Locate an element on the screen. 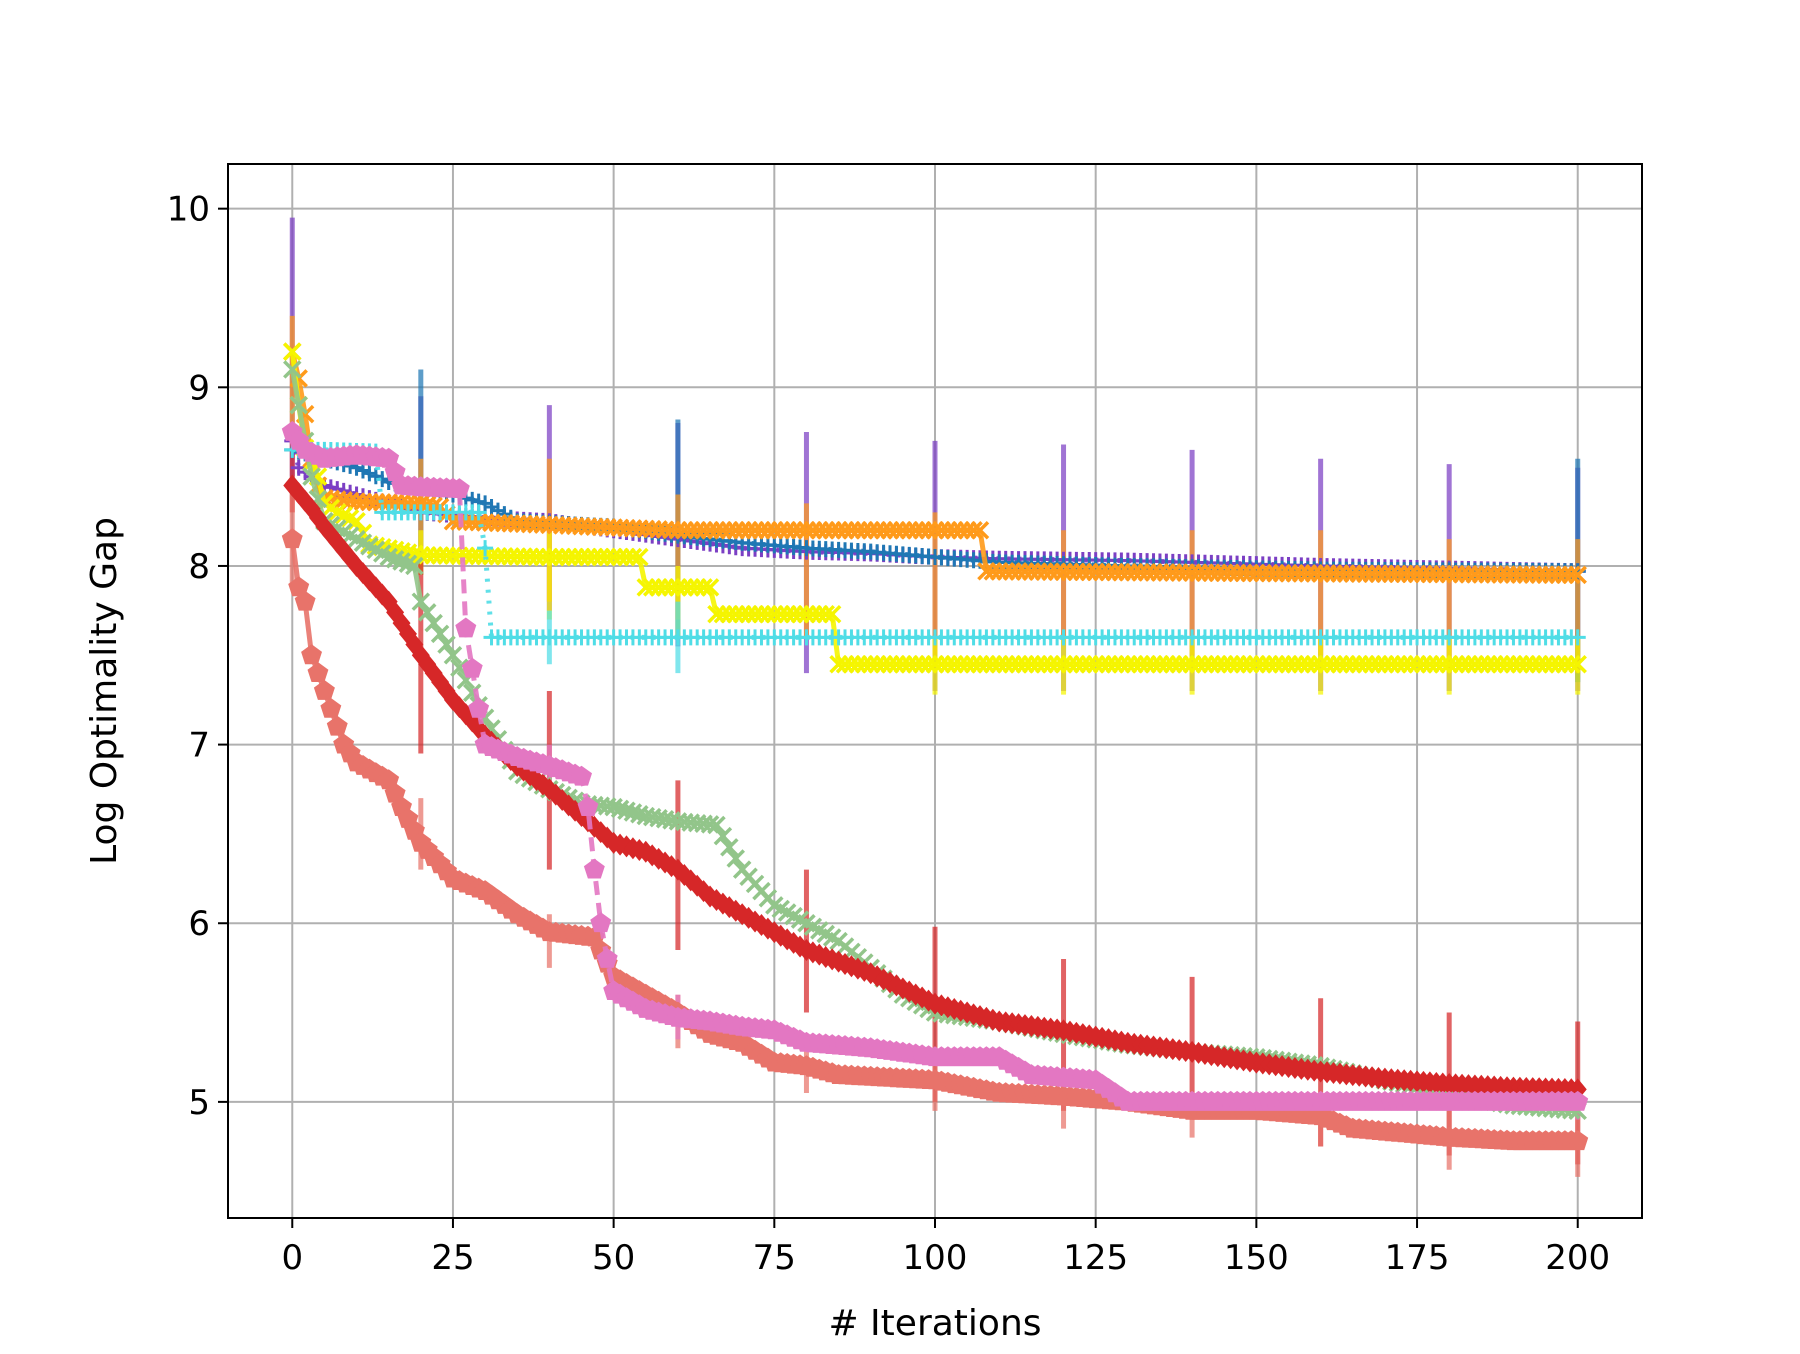  x-tick-label: 25 is located at coordinates (452, 1258).